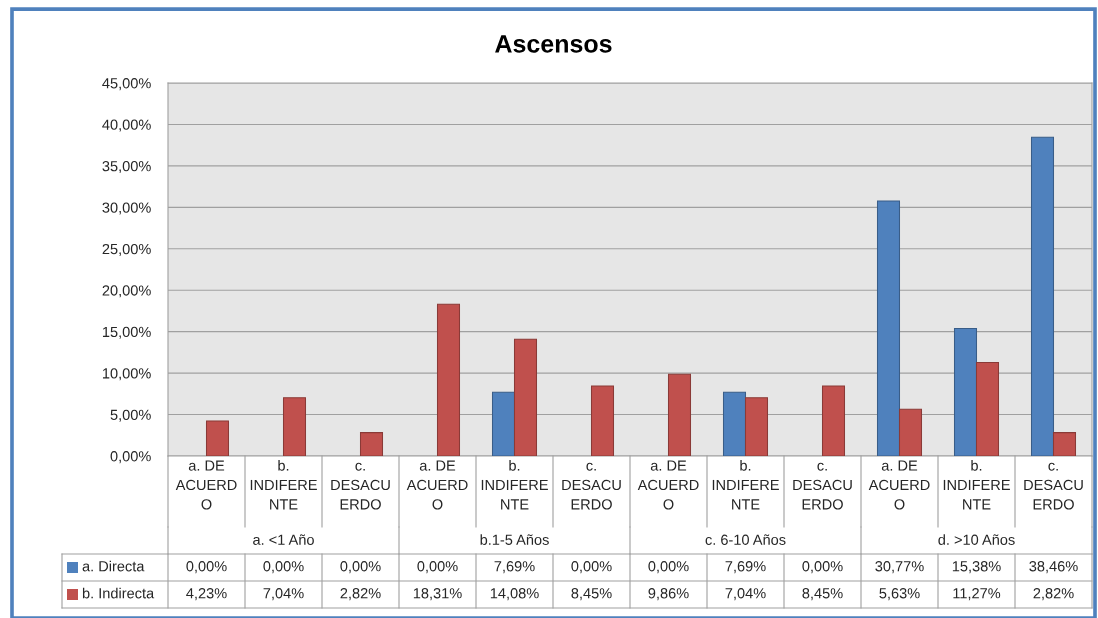 Image resolution: width=1098 pixels, height=618 pixels. I want to click on text: b.1-5 Años, so click(514, 539).